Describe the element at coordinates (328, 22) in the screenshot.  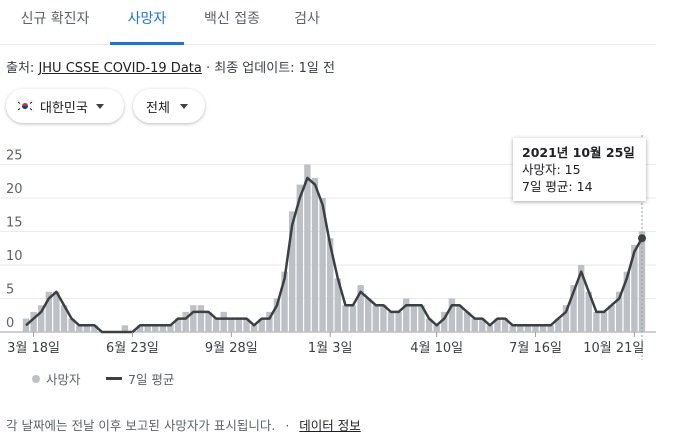
I see `tab-bar: 신규 확진자 사망자 백신 접종 검사` at that location.